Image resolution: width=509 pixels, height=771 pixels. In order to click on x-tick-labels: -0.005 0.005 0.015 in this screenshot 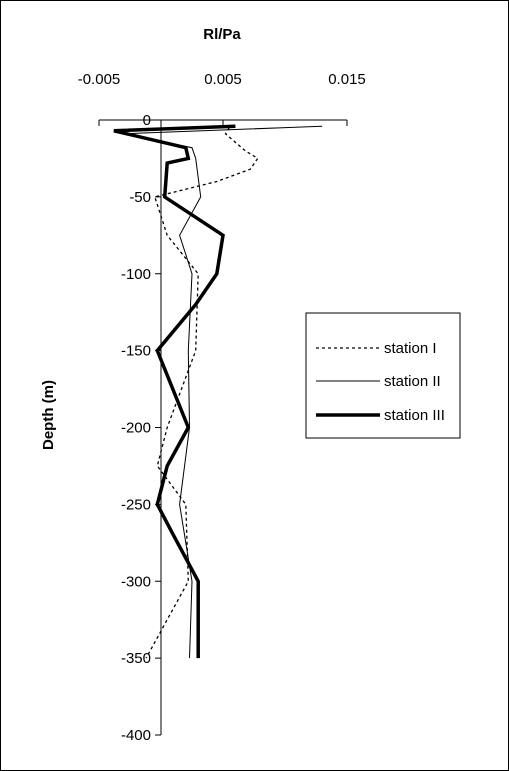, I will do `click(222, 79)`.